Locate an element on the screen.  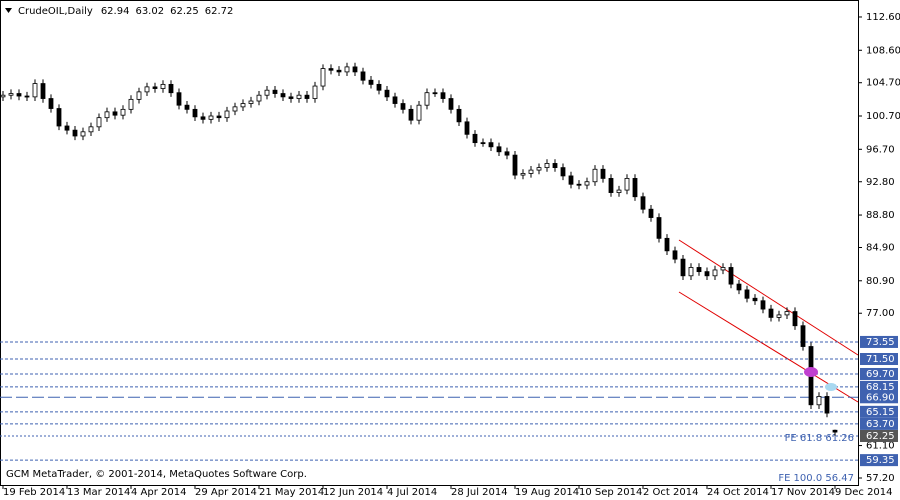
x-tick-label: 9 Dec 2014 is located at coordinates (864, 492).